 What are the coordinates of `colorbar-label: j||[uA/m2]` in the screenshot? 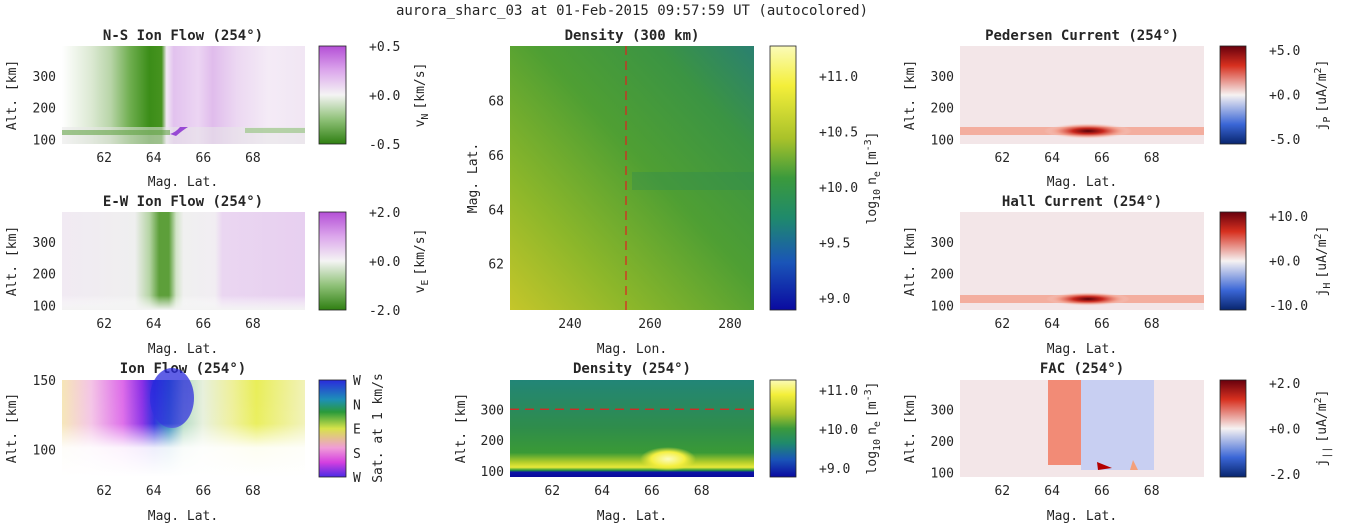 It's located at (1323, 428).